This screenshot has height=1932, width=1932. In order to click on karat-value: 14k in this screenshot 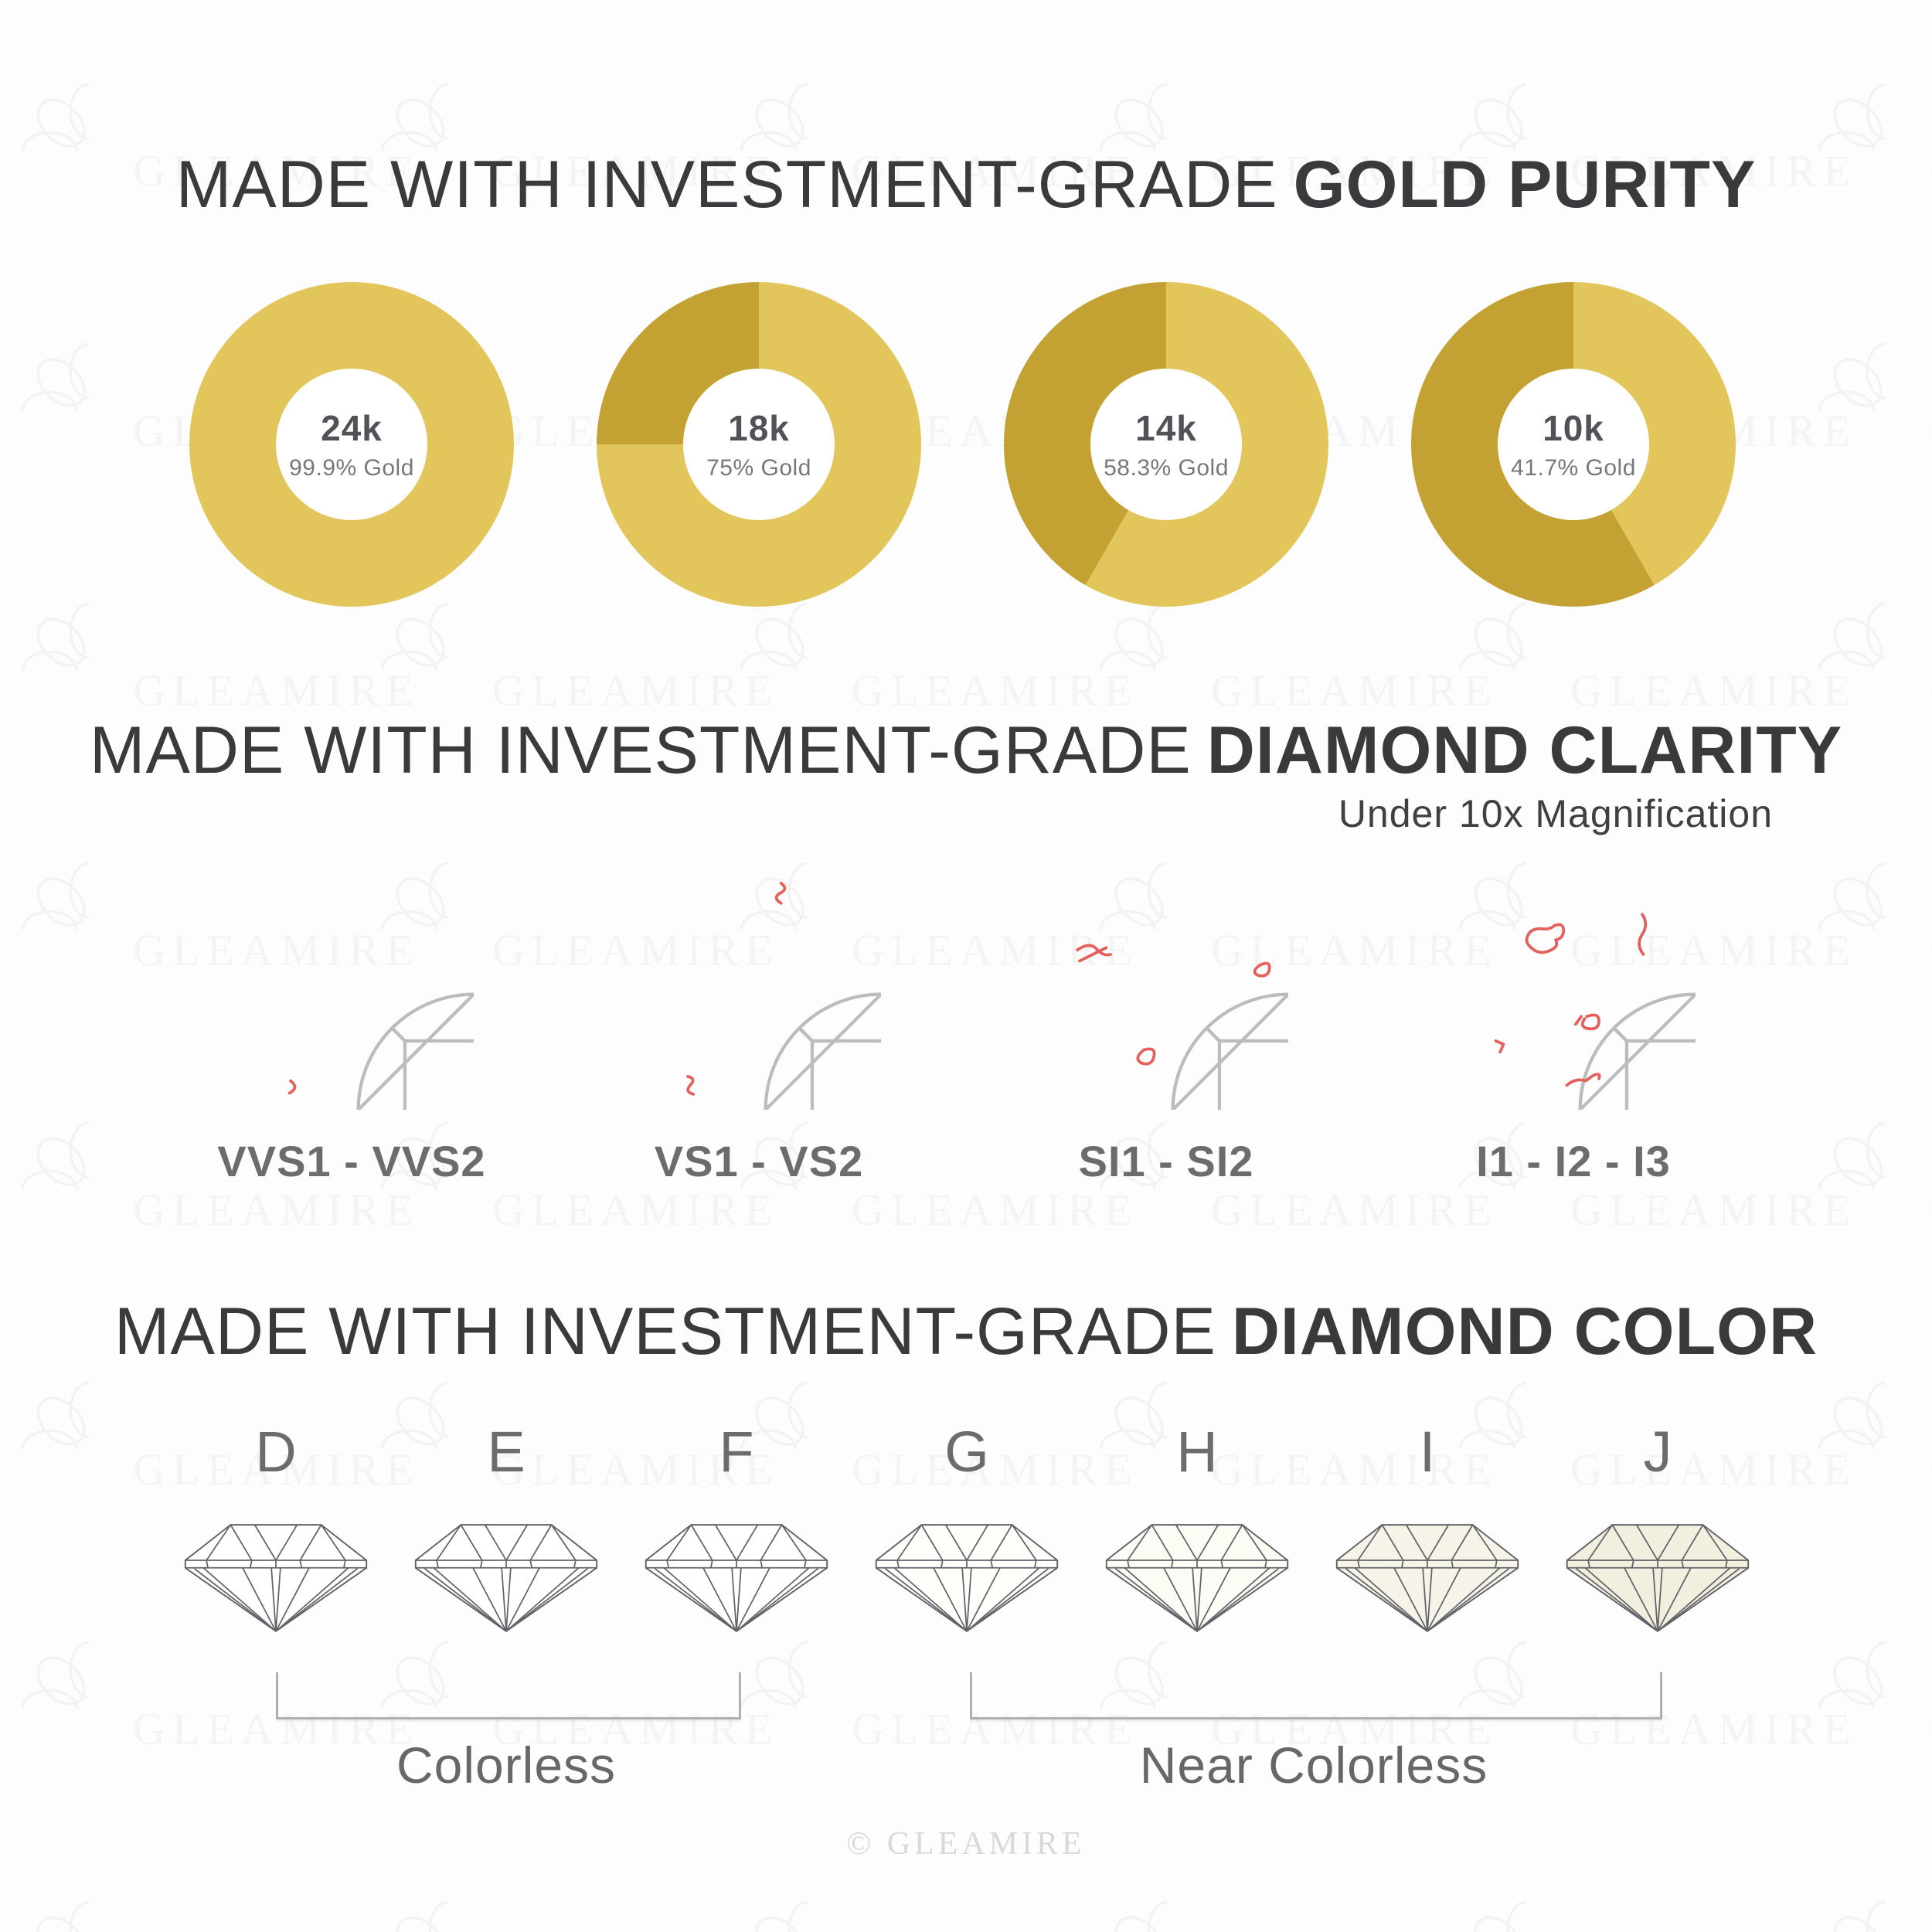, I will do `click(1166, 428)`.